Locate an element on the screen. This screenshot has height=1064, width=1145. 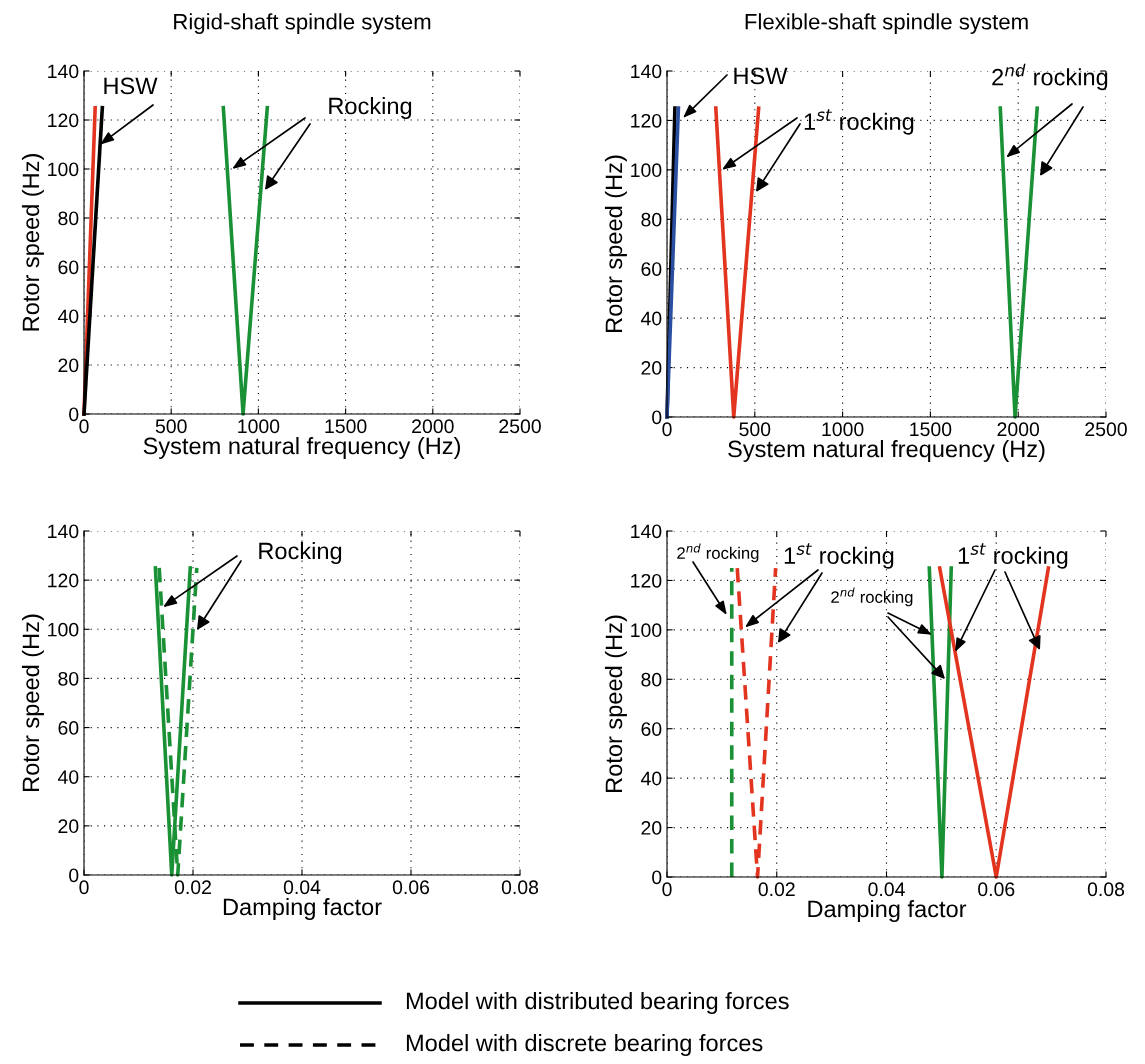
chart-title: Flexible-shaft spindle system is located at coordinates (886, 23).